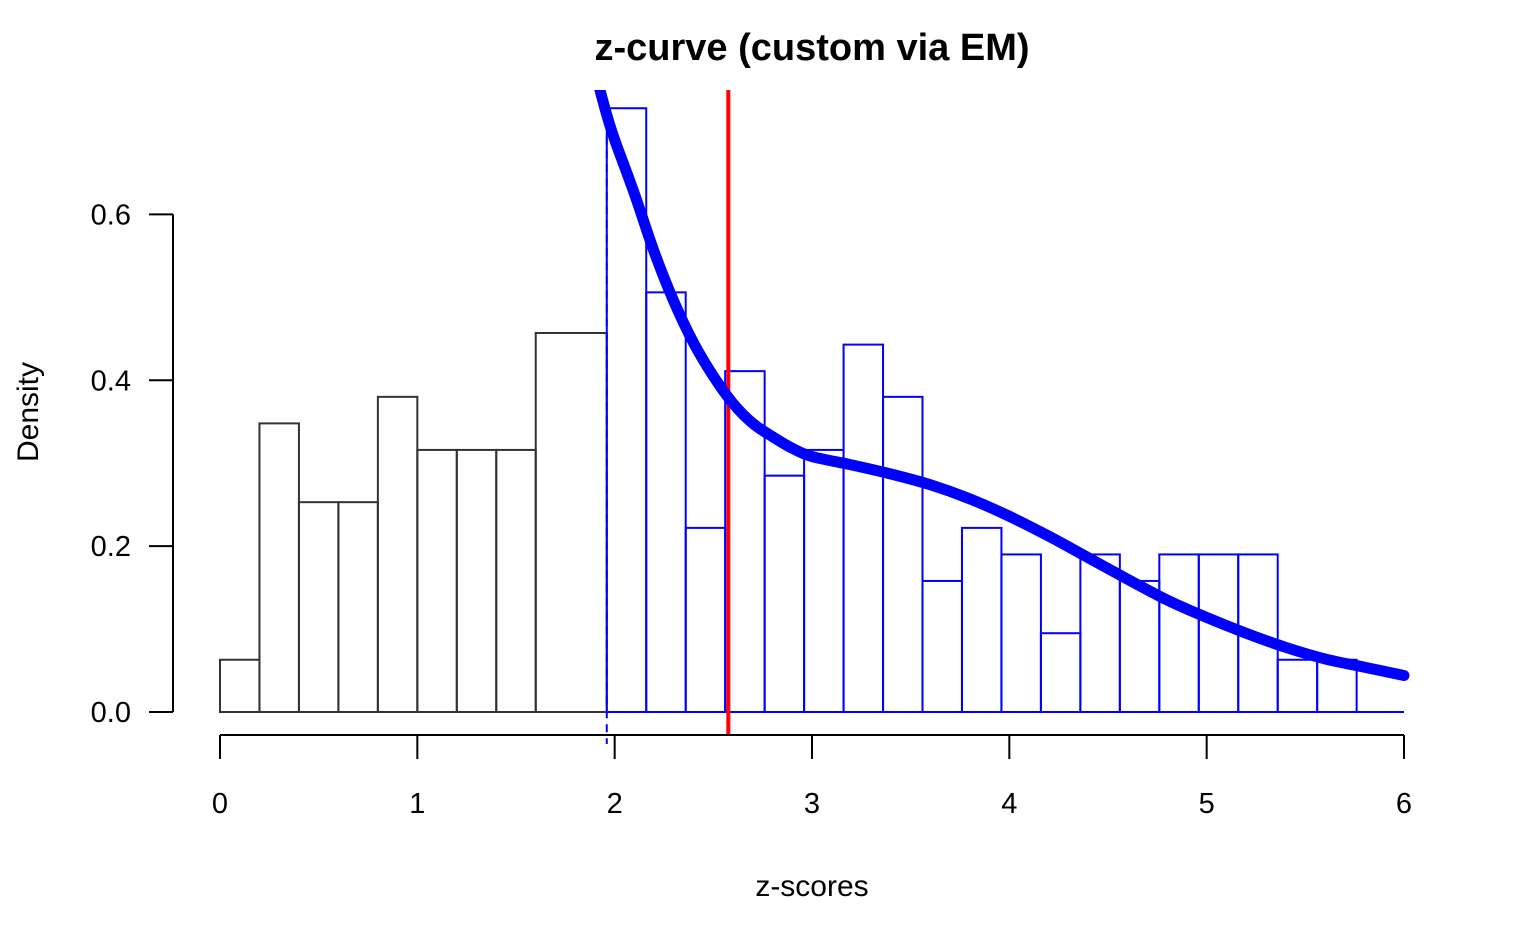 Image resolution: width=1540 pixels, height=951 pixels. What do you see at coordinates (417, 804) in the screenshot?
I see `x-tick-label-1: 1` at bounding box center [417, 804].